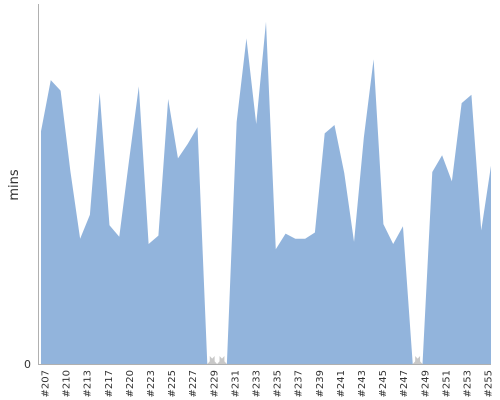 This screenshot has width=500, height=400. What do you see at coordinates (109, 383) in the screenshot?
I see `x-tick-label: #217` at bounding box center [109, 383].